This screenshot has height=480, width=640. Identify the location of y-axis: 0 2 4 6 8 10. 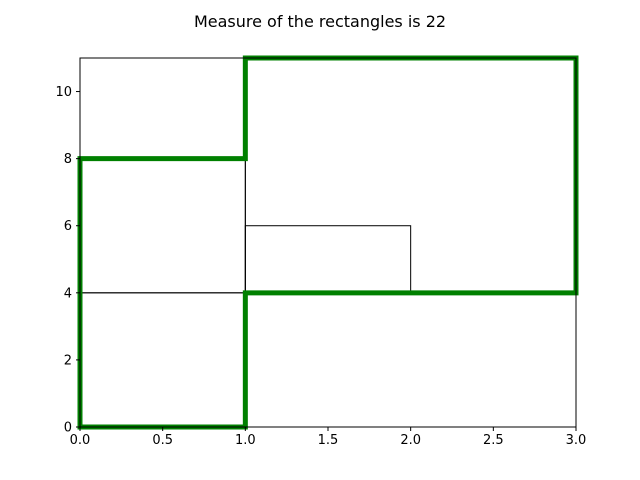
(67, 260).